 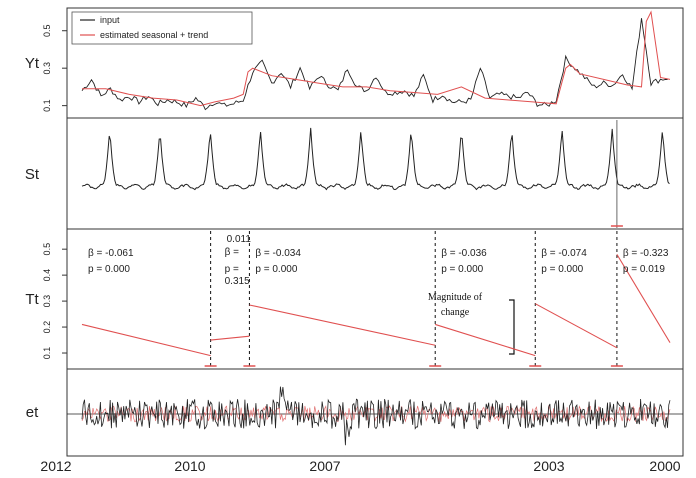 I want to click on x-tick-label: 2010, so click(x=189, y=466).